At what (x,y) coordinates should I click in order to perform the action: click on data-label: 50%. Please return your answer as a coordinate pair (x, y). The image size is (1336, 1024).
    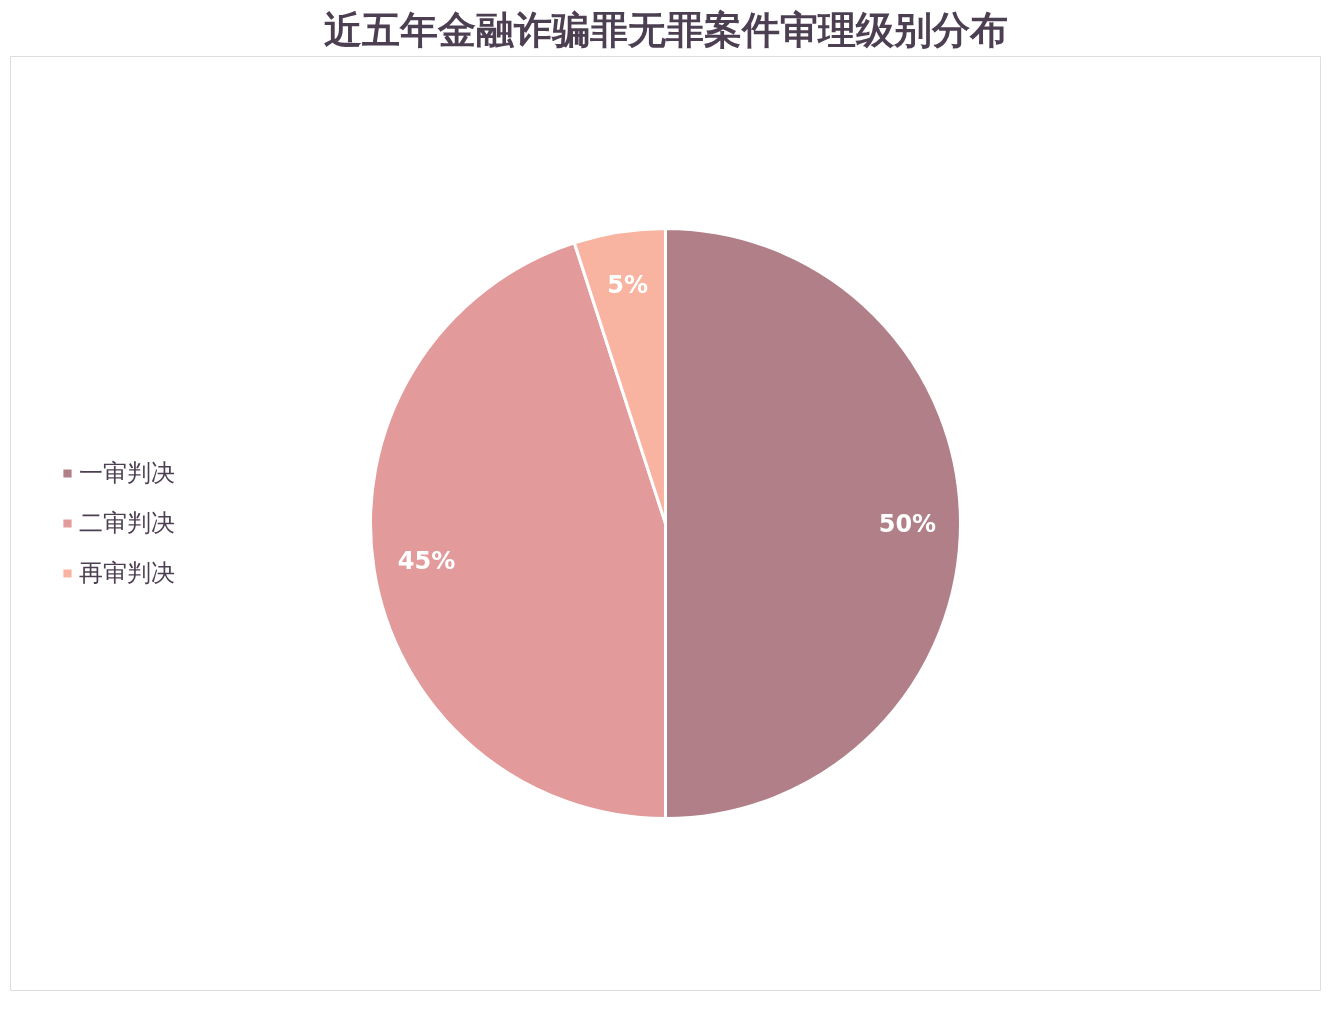
    Looking at the image, I should click on (907, 523).